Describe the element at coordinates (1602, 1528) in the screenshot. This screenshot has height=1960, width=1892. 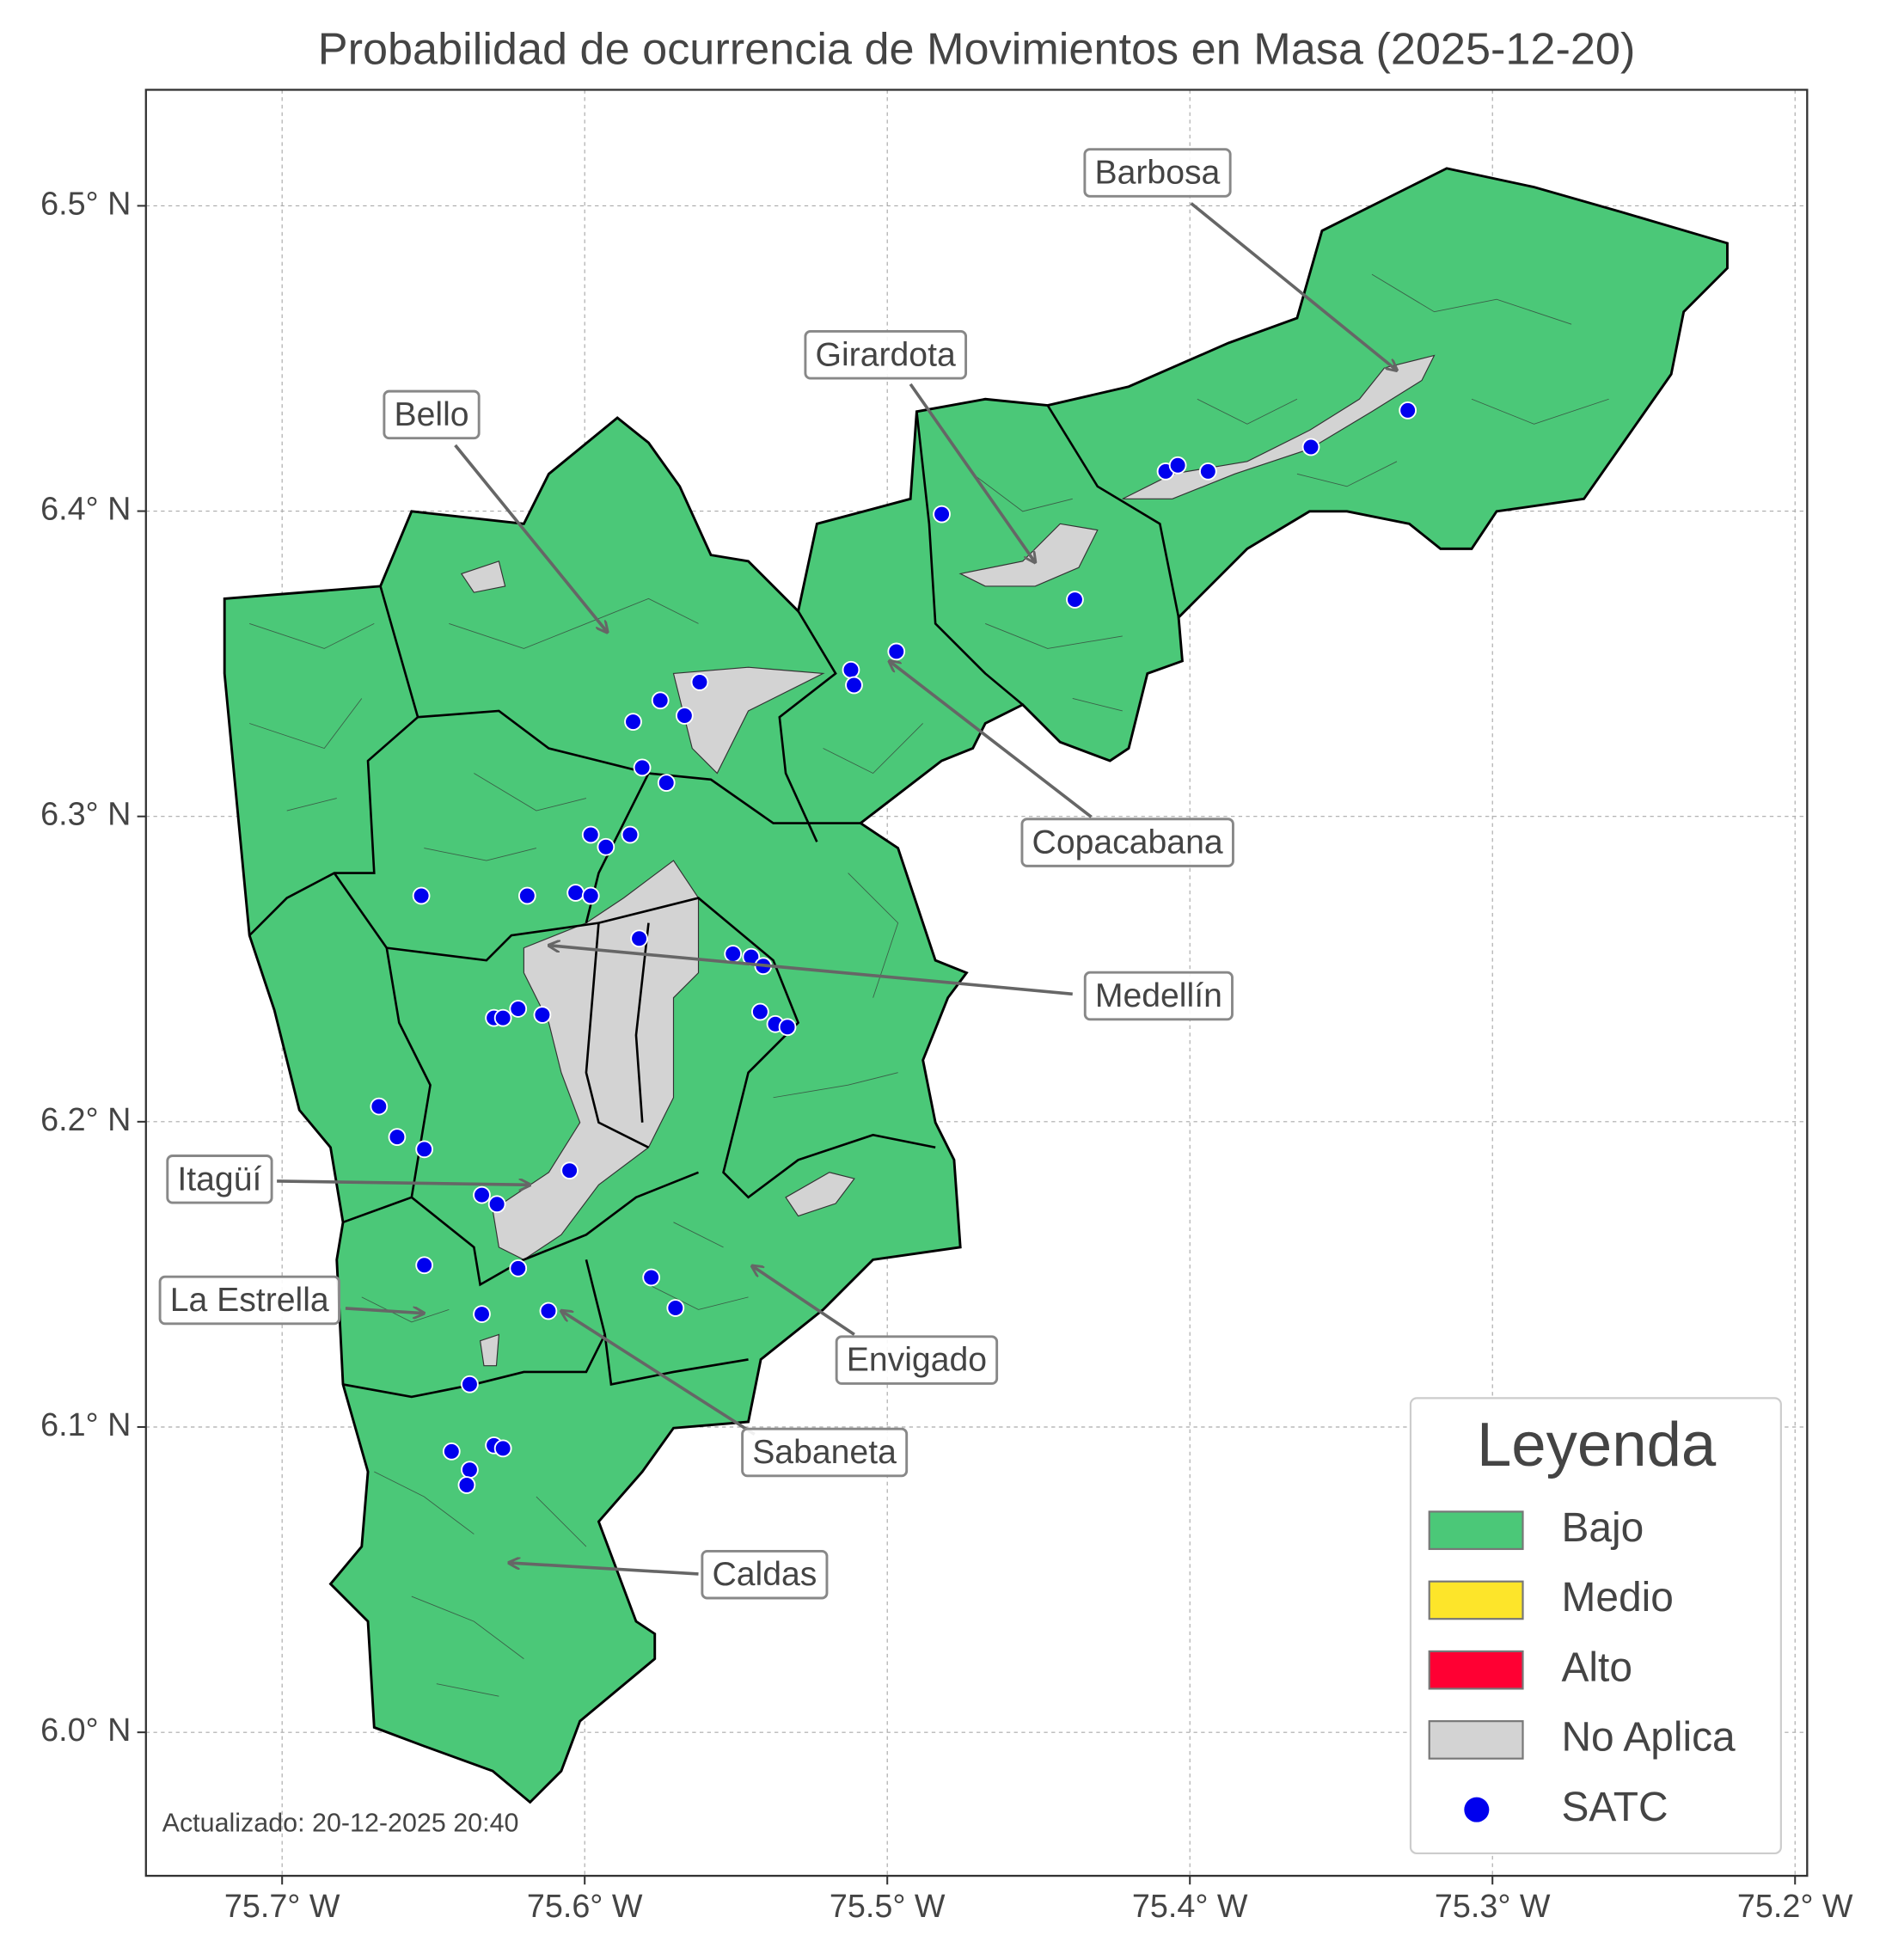
I see `legend-label: Bajo` at that location.